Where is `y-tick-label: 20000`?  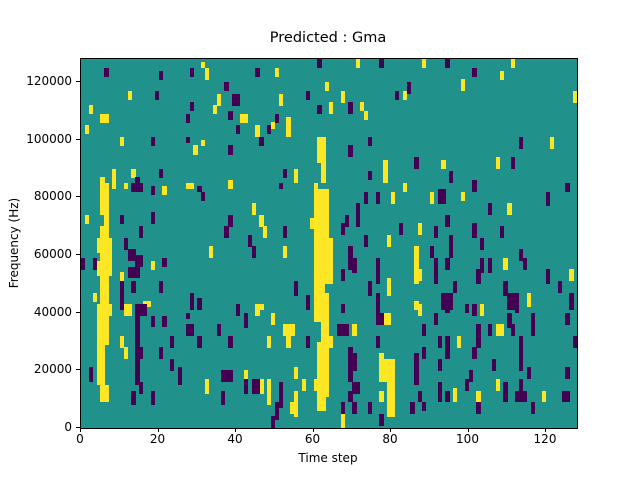 y-tick-label: 20000 is located at coordinates (52, 369).